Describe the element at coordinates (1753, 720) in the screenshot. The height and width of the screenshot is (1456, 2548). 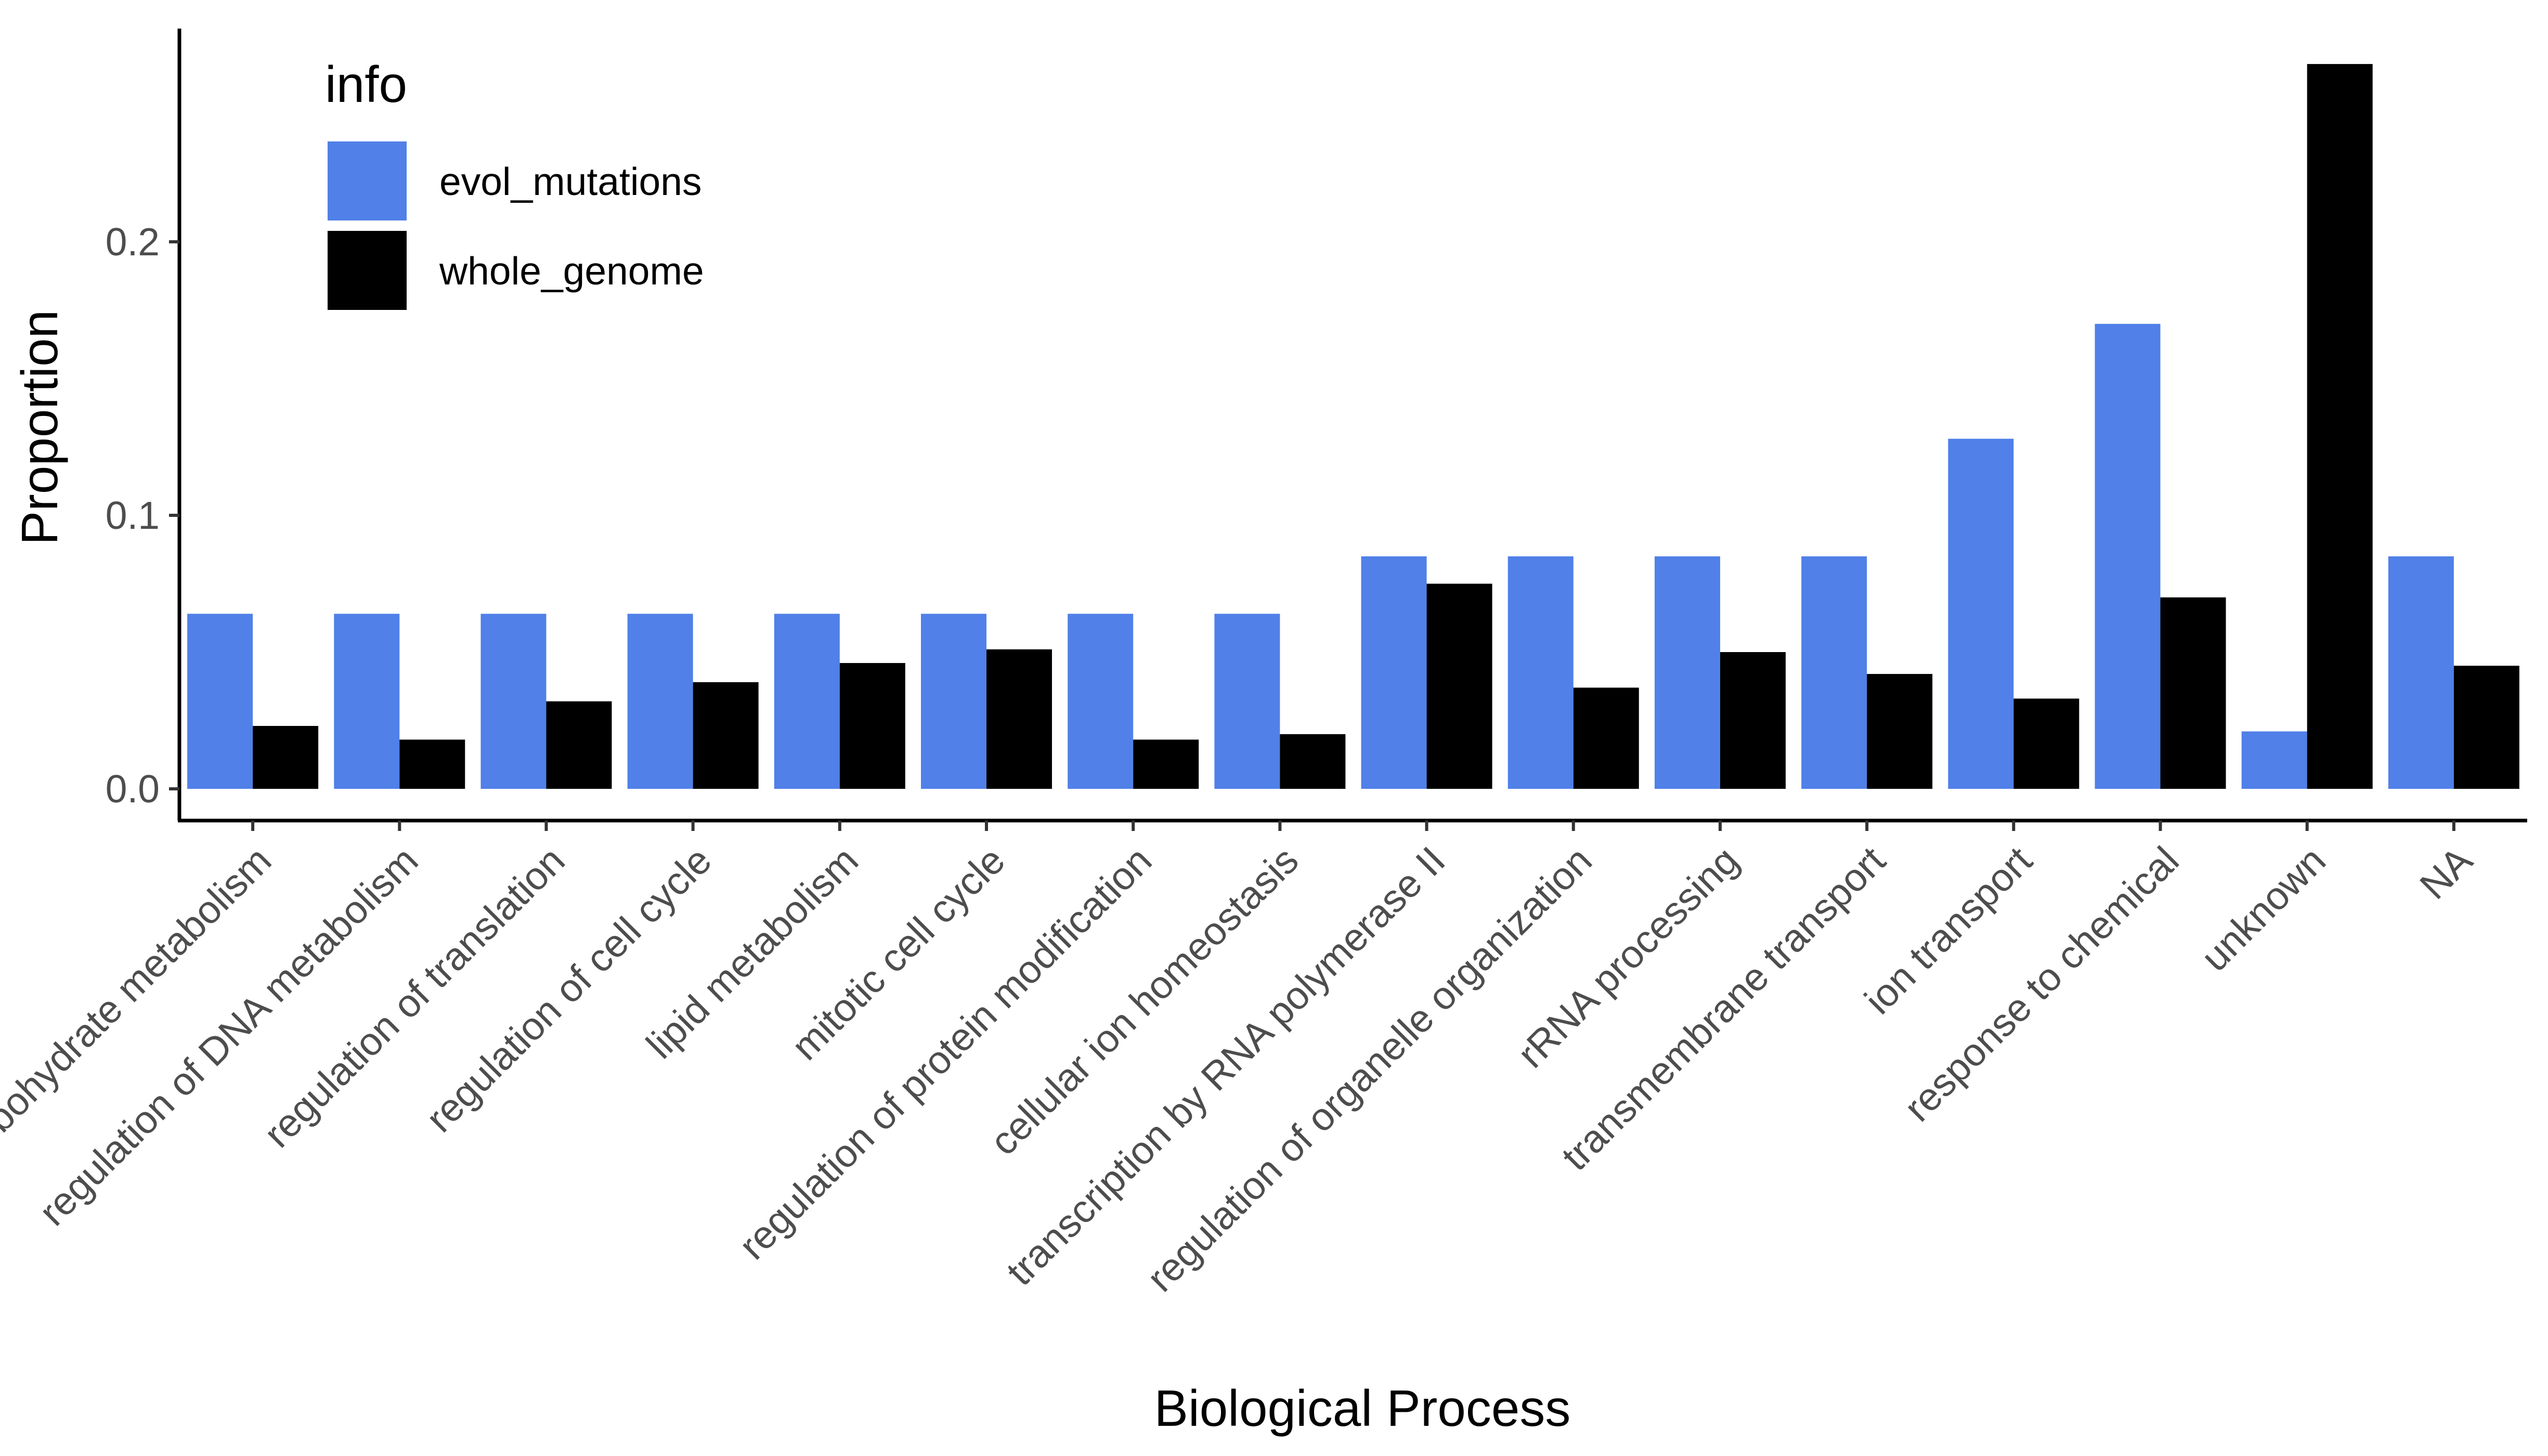
I see `bar-whole-genome-rrna-processing` at that location.